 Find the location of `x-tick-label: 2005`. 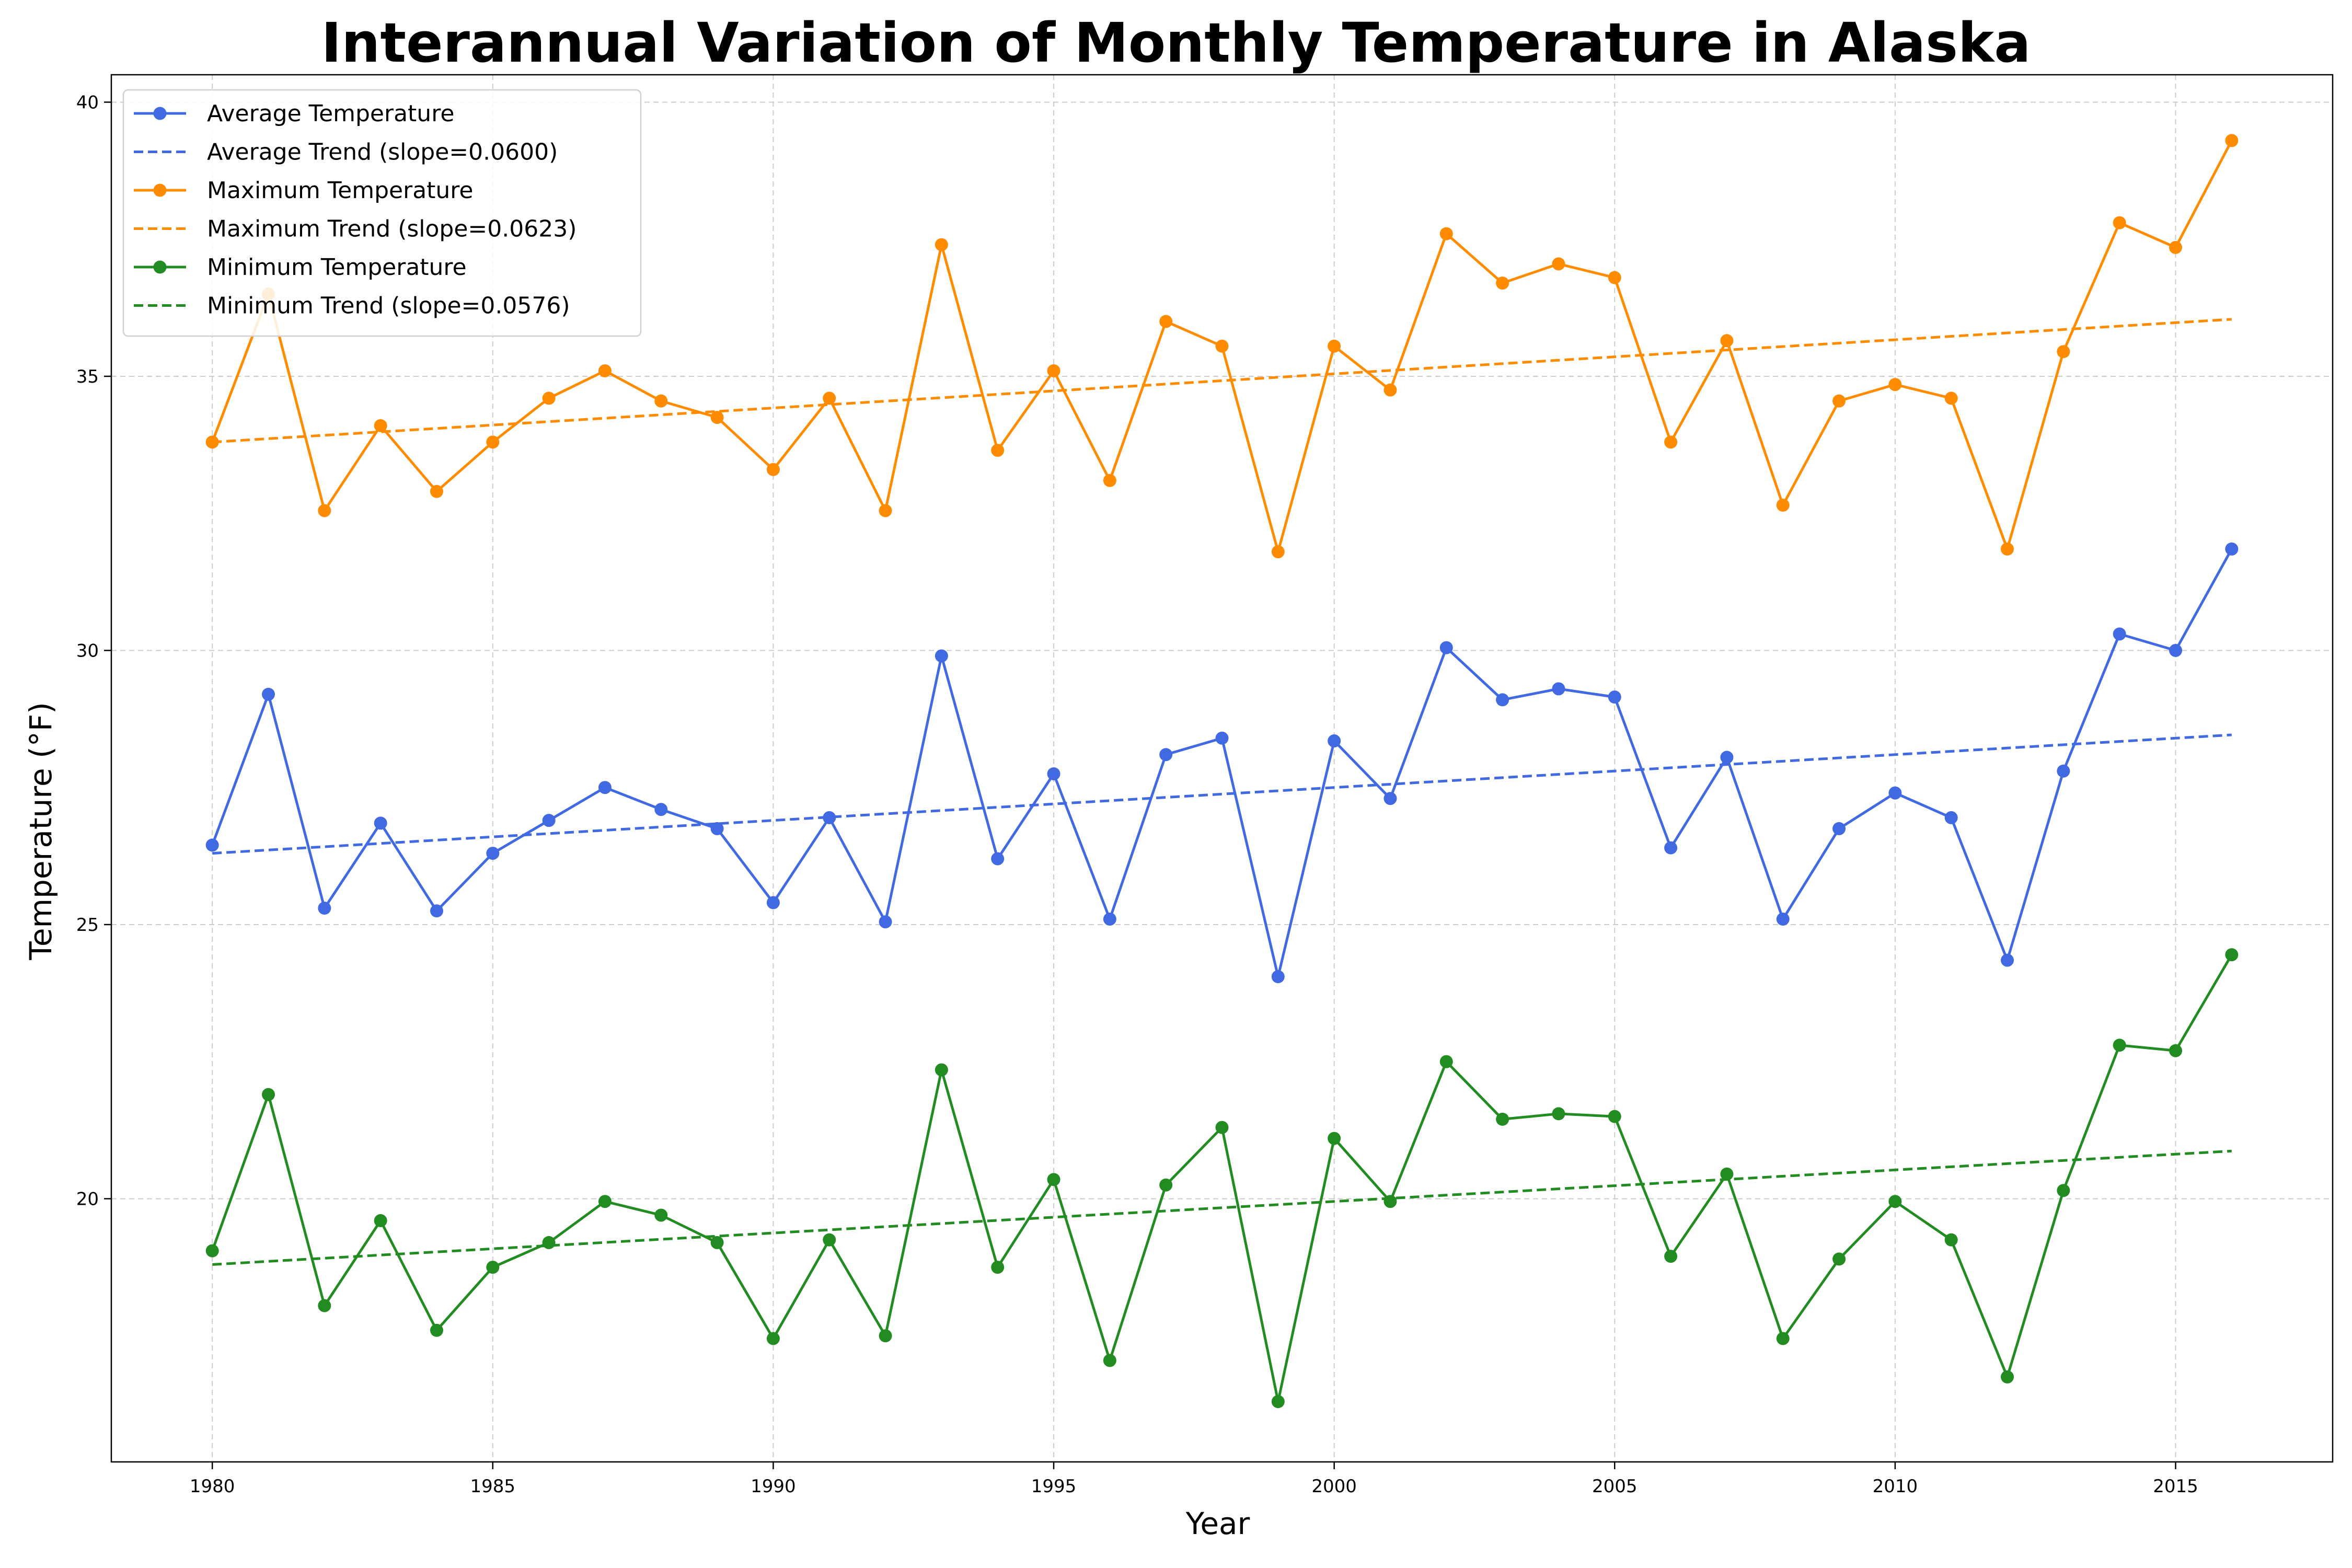

x-tick-label: 2005 is located at coordinates (1615, 1486).